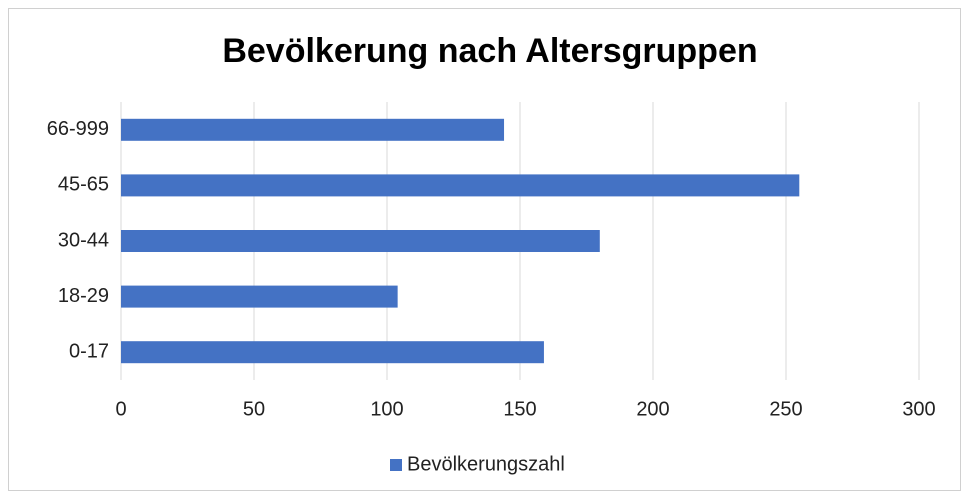 The image size is (964, 500). Describe the element at coordinates (652, 409) in the screenshot. I see `x-tick-label: 200` at that location.